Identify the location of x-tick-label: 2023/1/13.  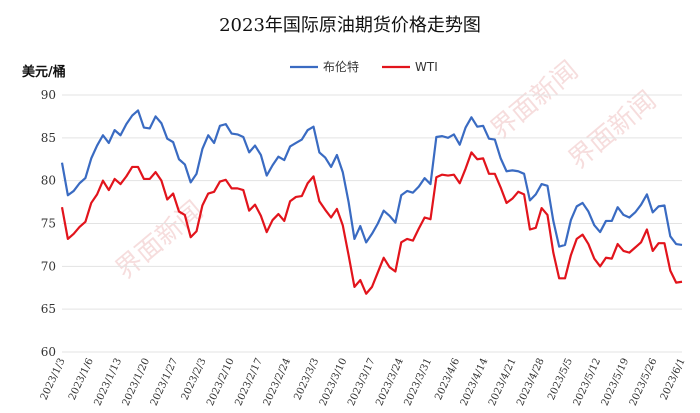
(108, 382).